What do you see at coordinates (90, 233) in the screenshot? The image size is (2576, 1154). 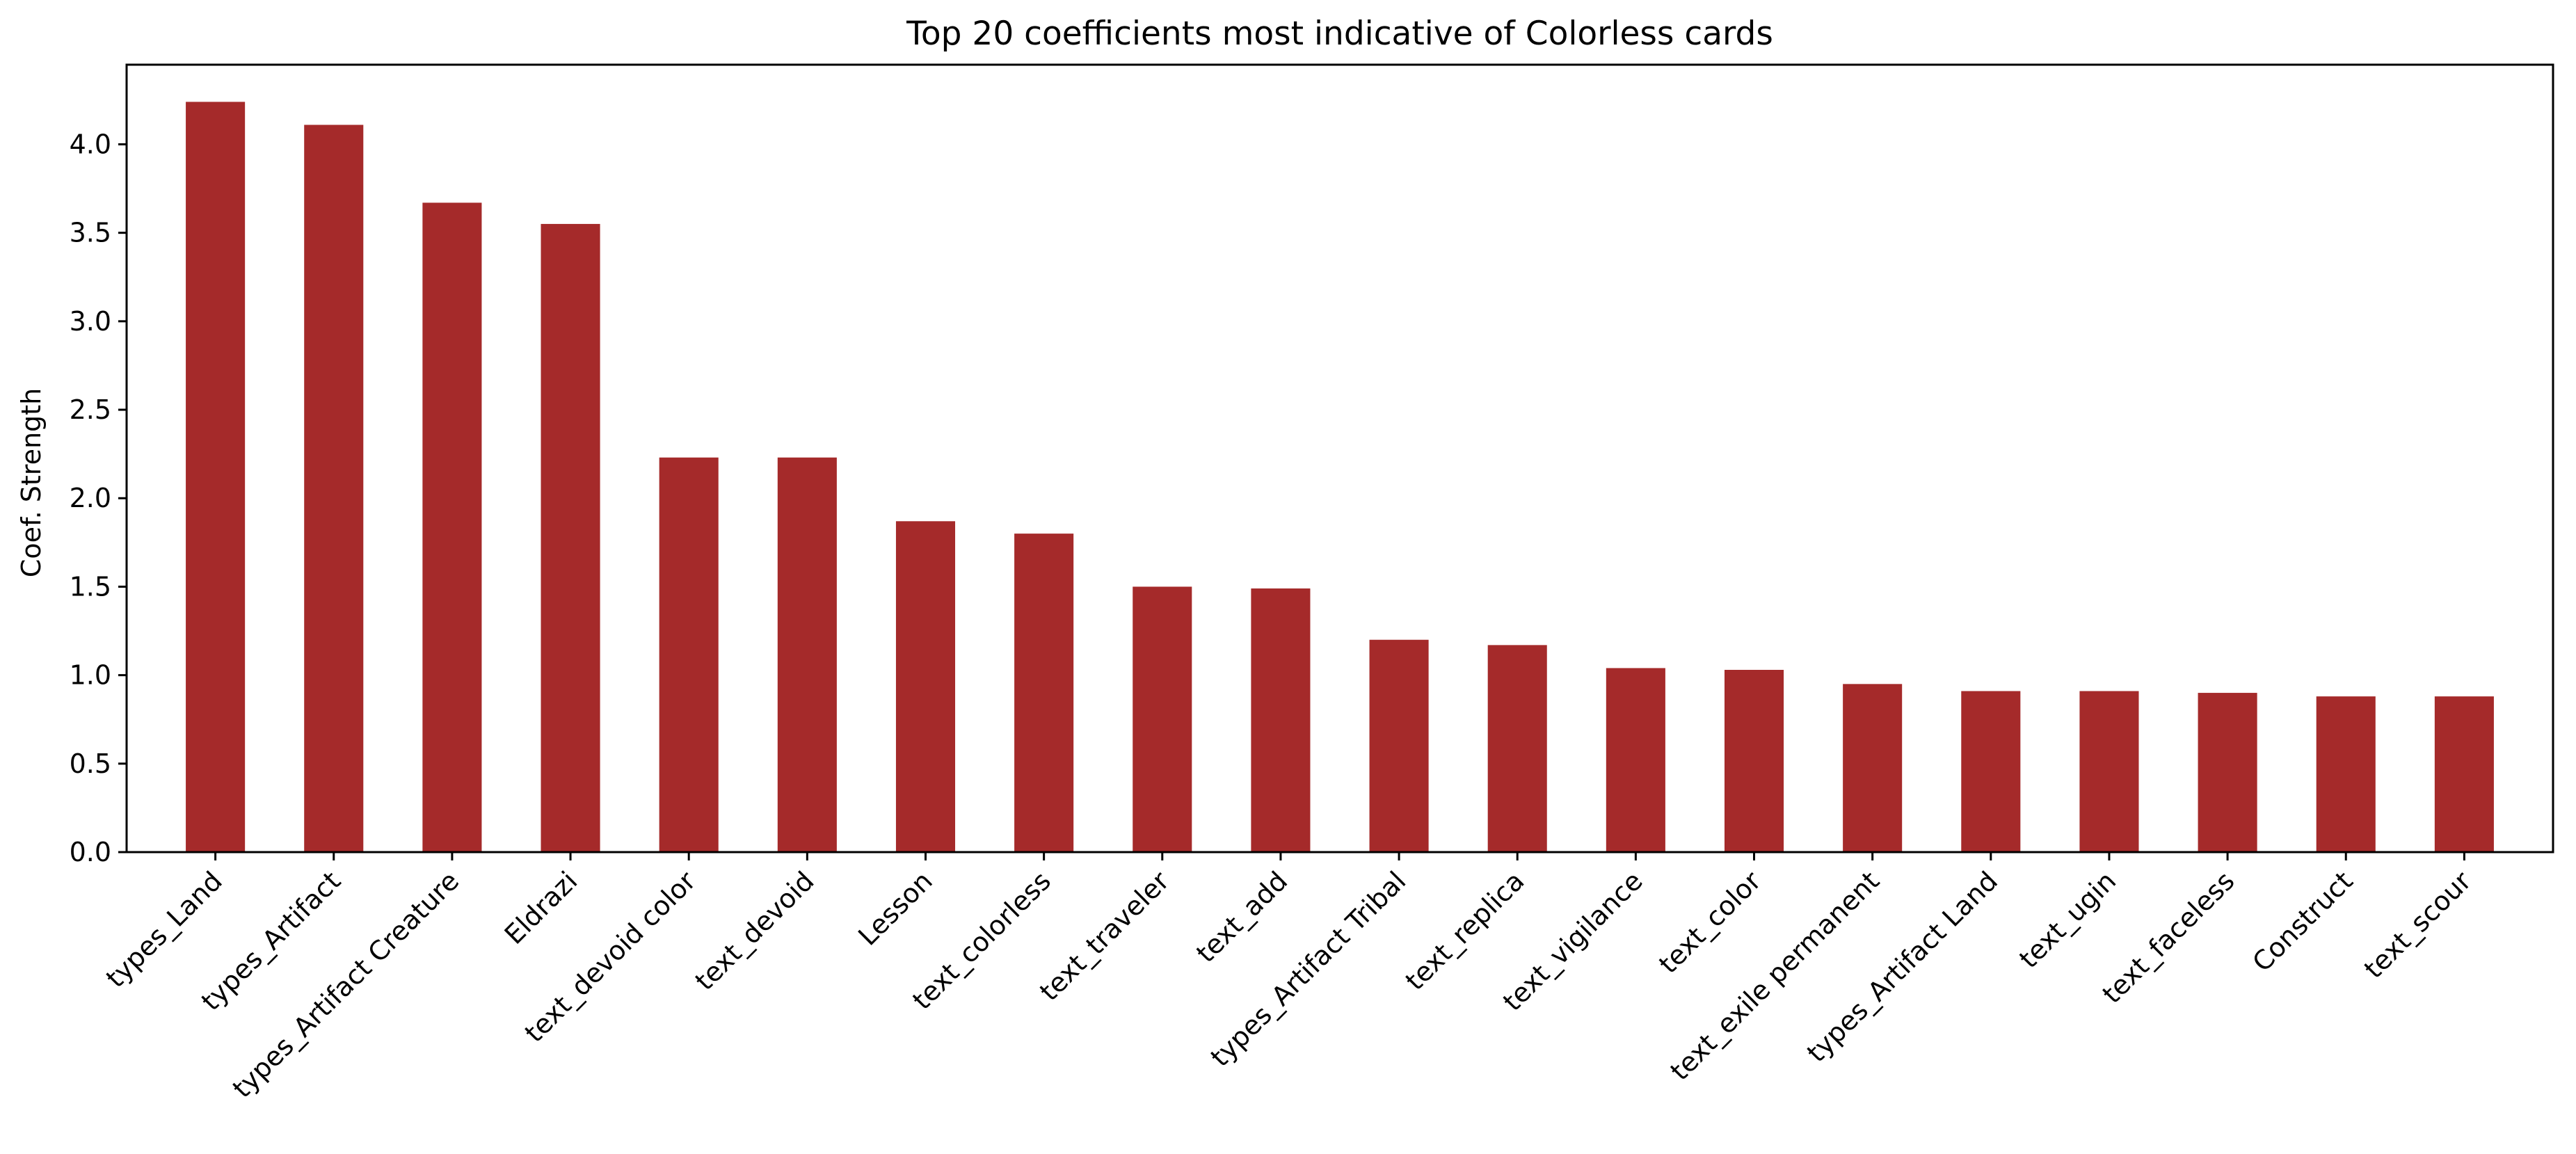 I see `y-tick-label: 3.5` at bounding box center [90, 233].